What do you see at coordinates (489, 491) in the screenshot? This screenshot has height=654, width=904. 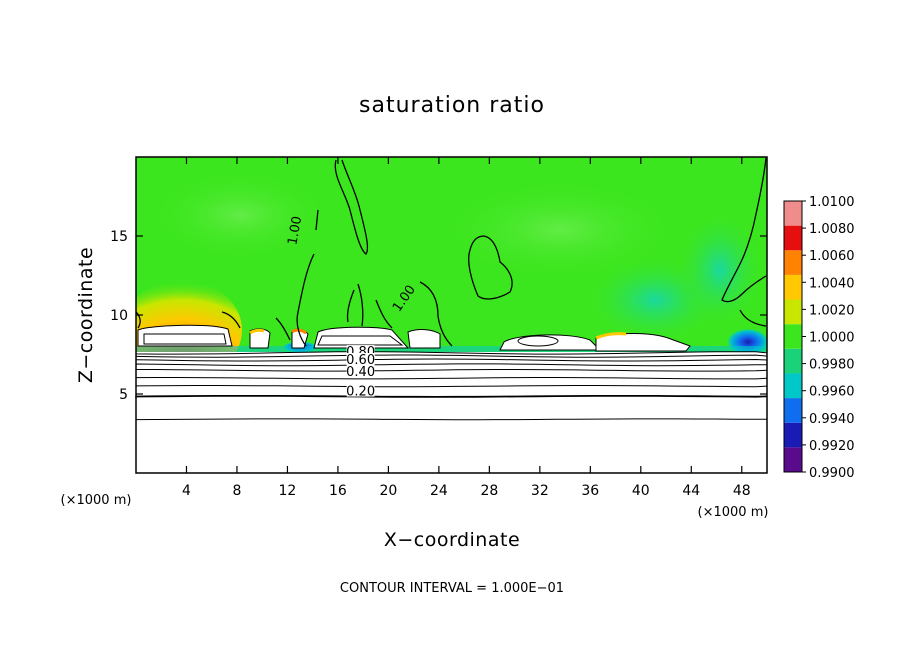 I see `x-tick-label: 28` at bounding box center [489, 491].